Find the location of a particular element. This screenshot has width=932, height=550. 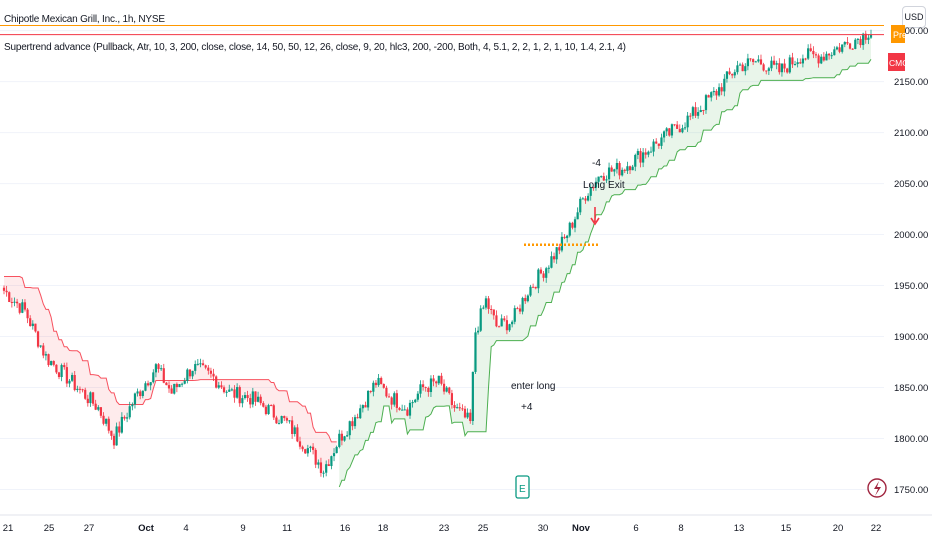

x-tick-label: Nov is located at coordinates (581, 528).